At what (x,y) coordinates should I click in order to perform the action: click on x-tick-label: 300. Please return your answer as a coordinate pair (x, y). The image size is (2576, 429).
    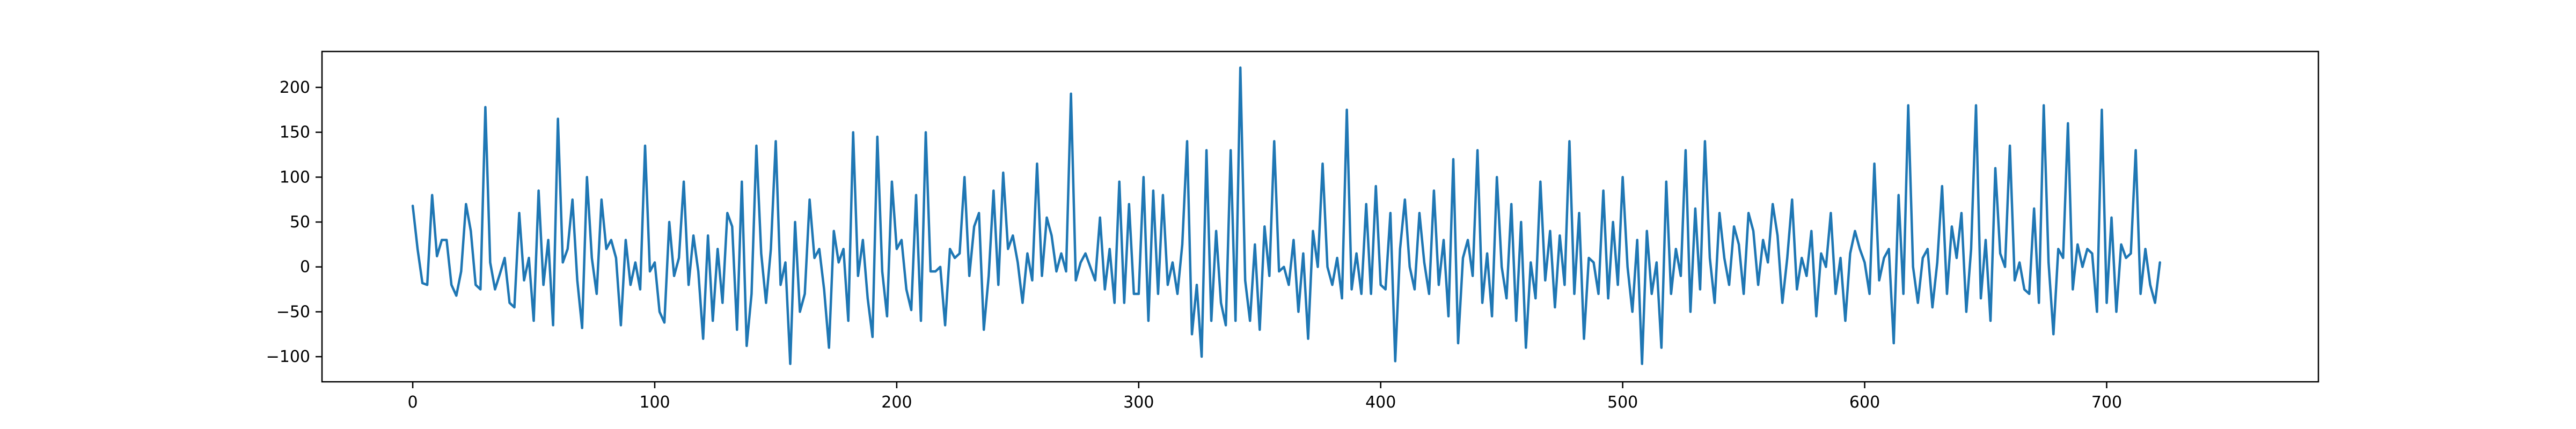
    Looking at the image, I should click on (1138, 402).